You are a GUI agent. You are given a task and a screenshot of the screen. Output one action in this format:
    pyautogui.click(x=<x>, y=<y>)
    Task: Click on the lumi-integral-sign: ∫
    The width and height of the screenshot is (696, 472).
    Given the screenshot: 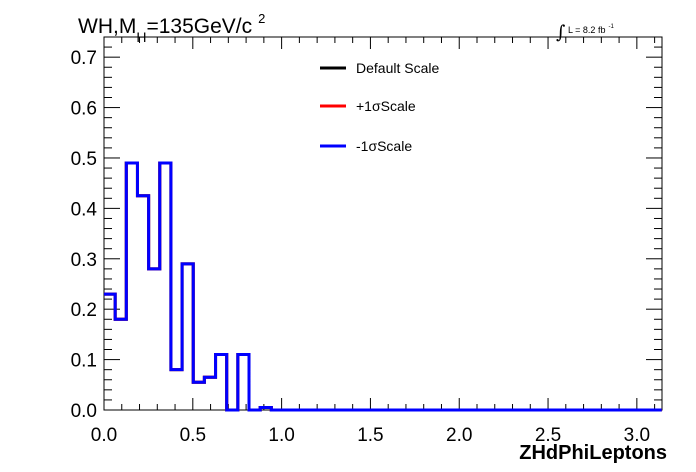 What is the action you would take?
    pyautogui.click(x=561, y=32)
    